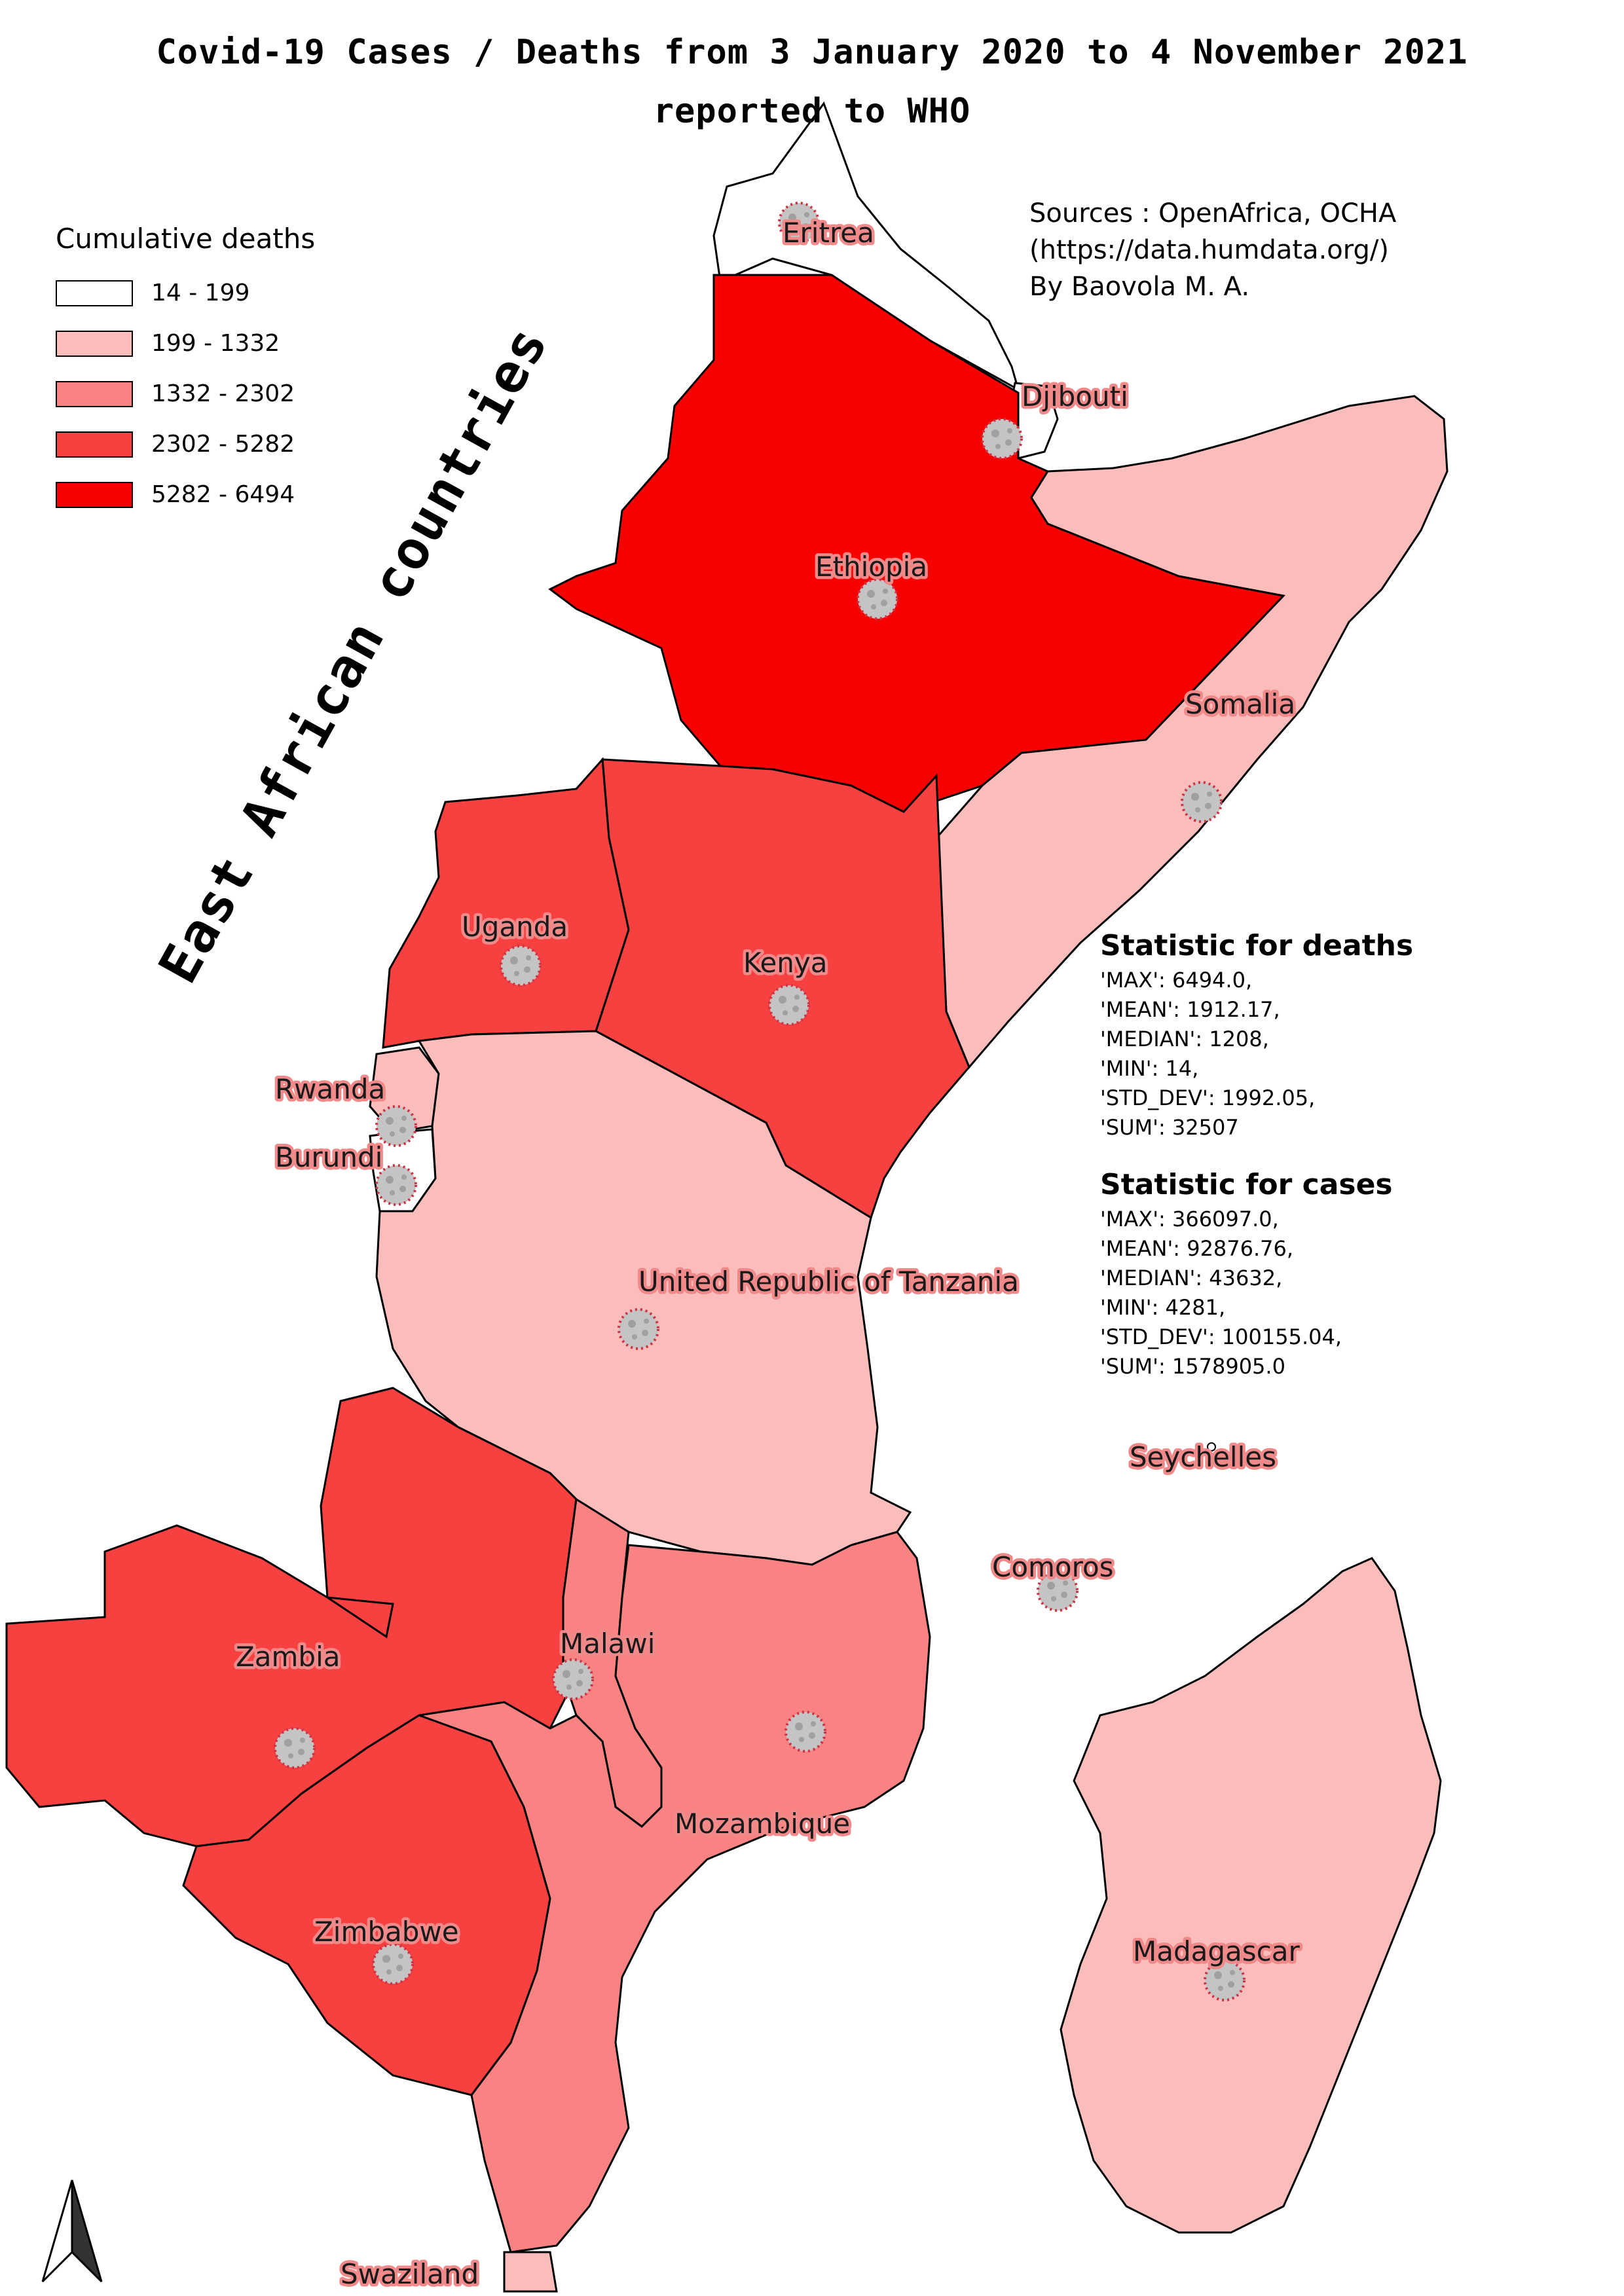 This screenshot has width=1624, height=2296. I want to click on label-kenya: Kenya, so click(785, 963).